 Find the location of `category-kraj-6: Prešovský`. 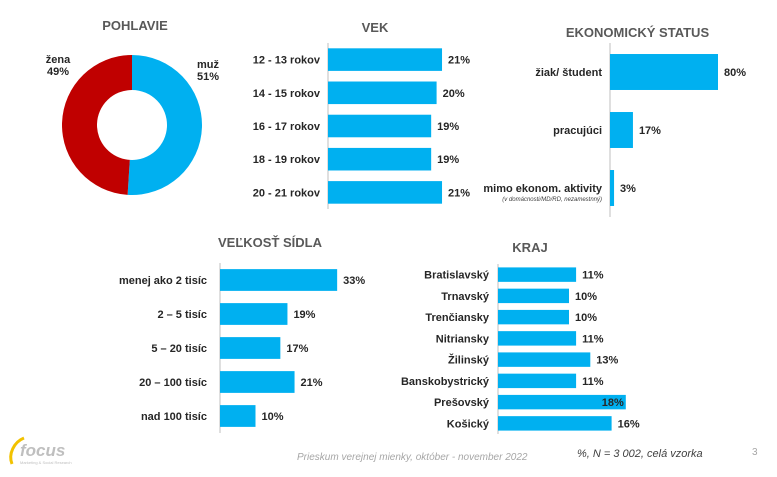

category-kraj-6: Prešovský is located at coordinates (462, 403).